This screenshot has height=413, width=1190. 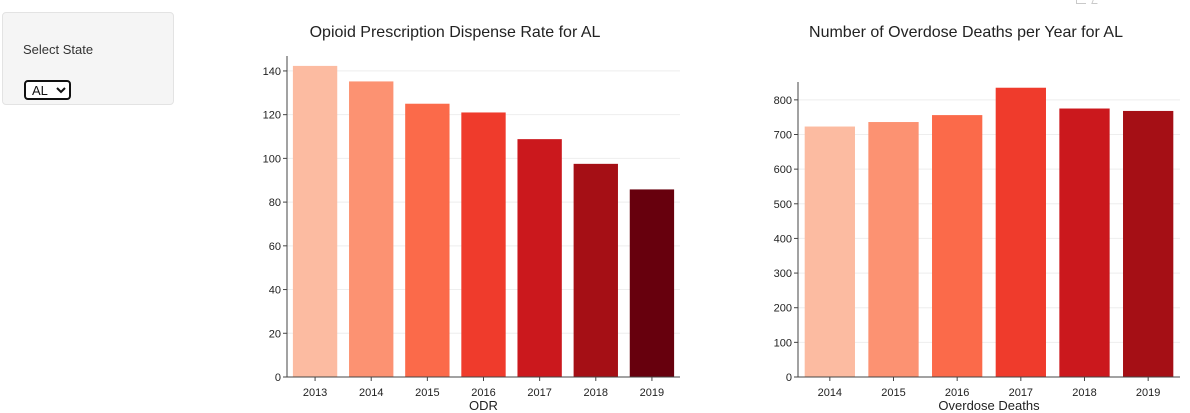 What do you see at coordinates (783, 205) in the screenshot?
I see `y-tick-label: 500` at bounding box center [783, 205].